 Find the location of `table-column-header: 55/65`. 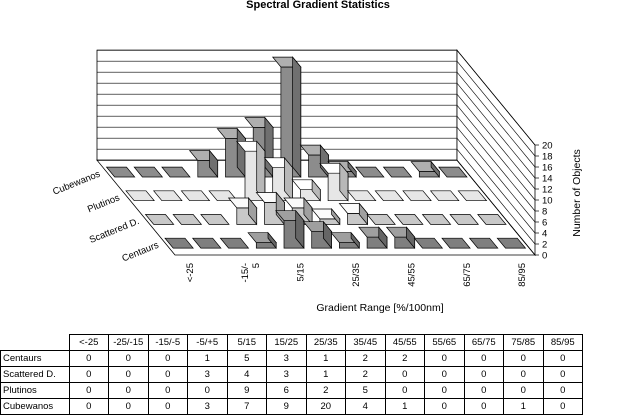

table-column-header: 55/65 is located at coordinates (444, 342).